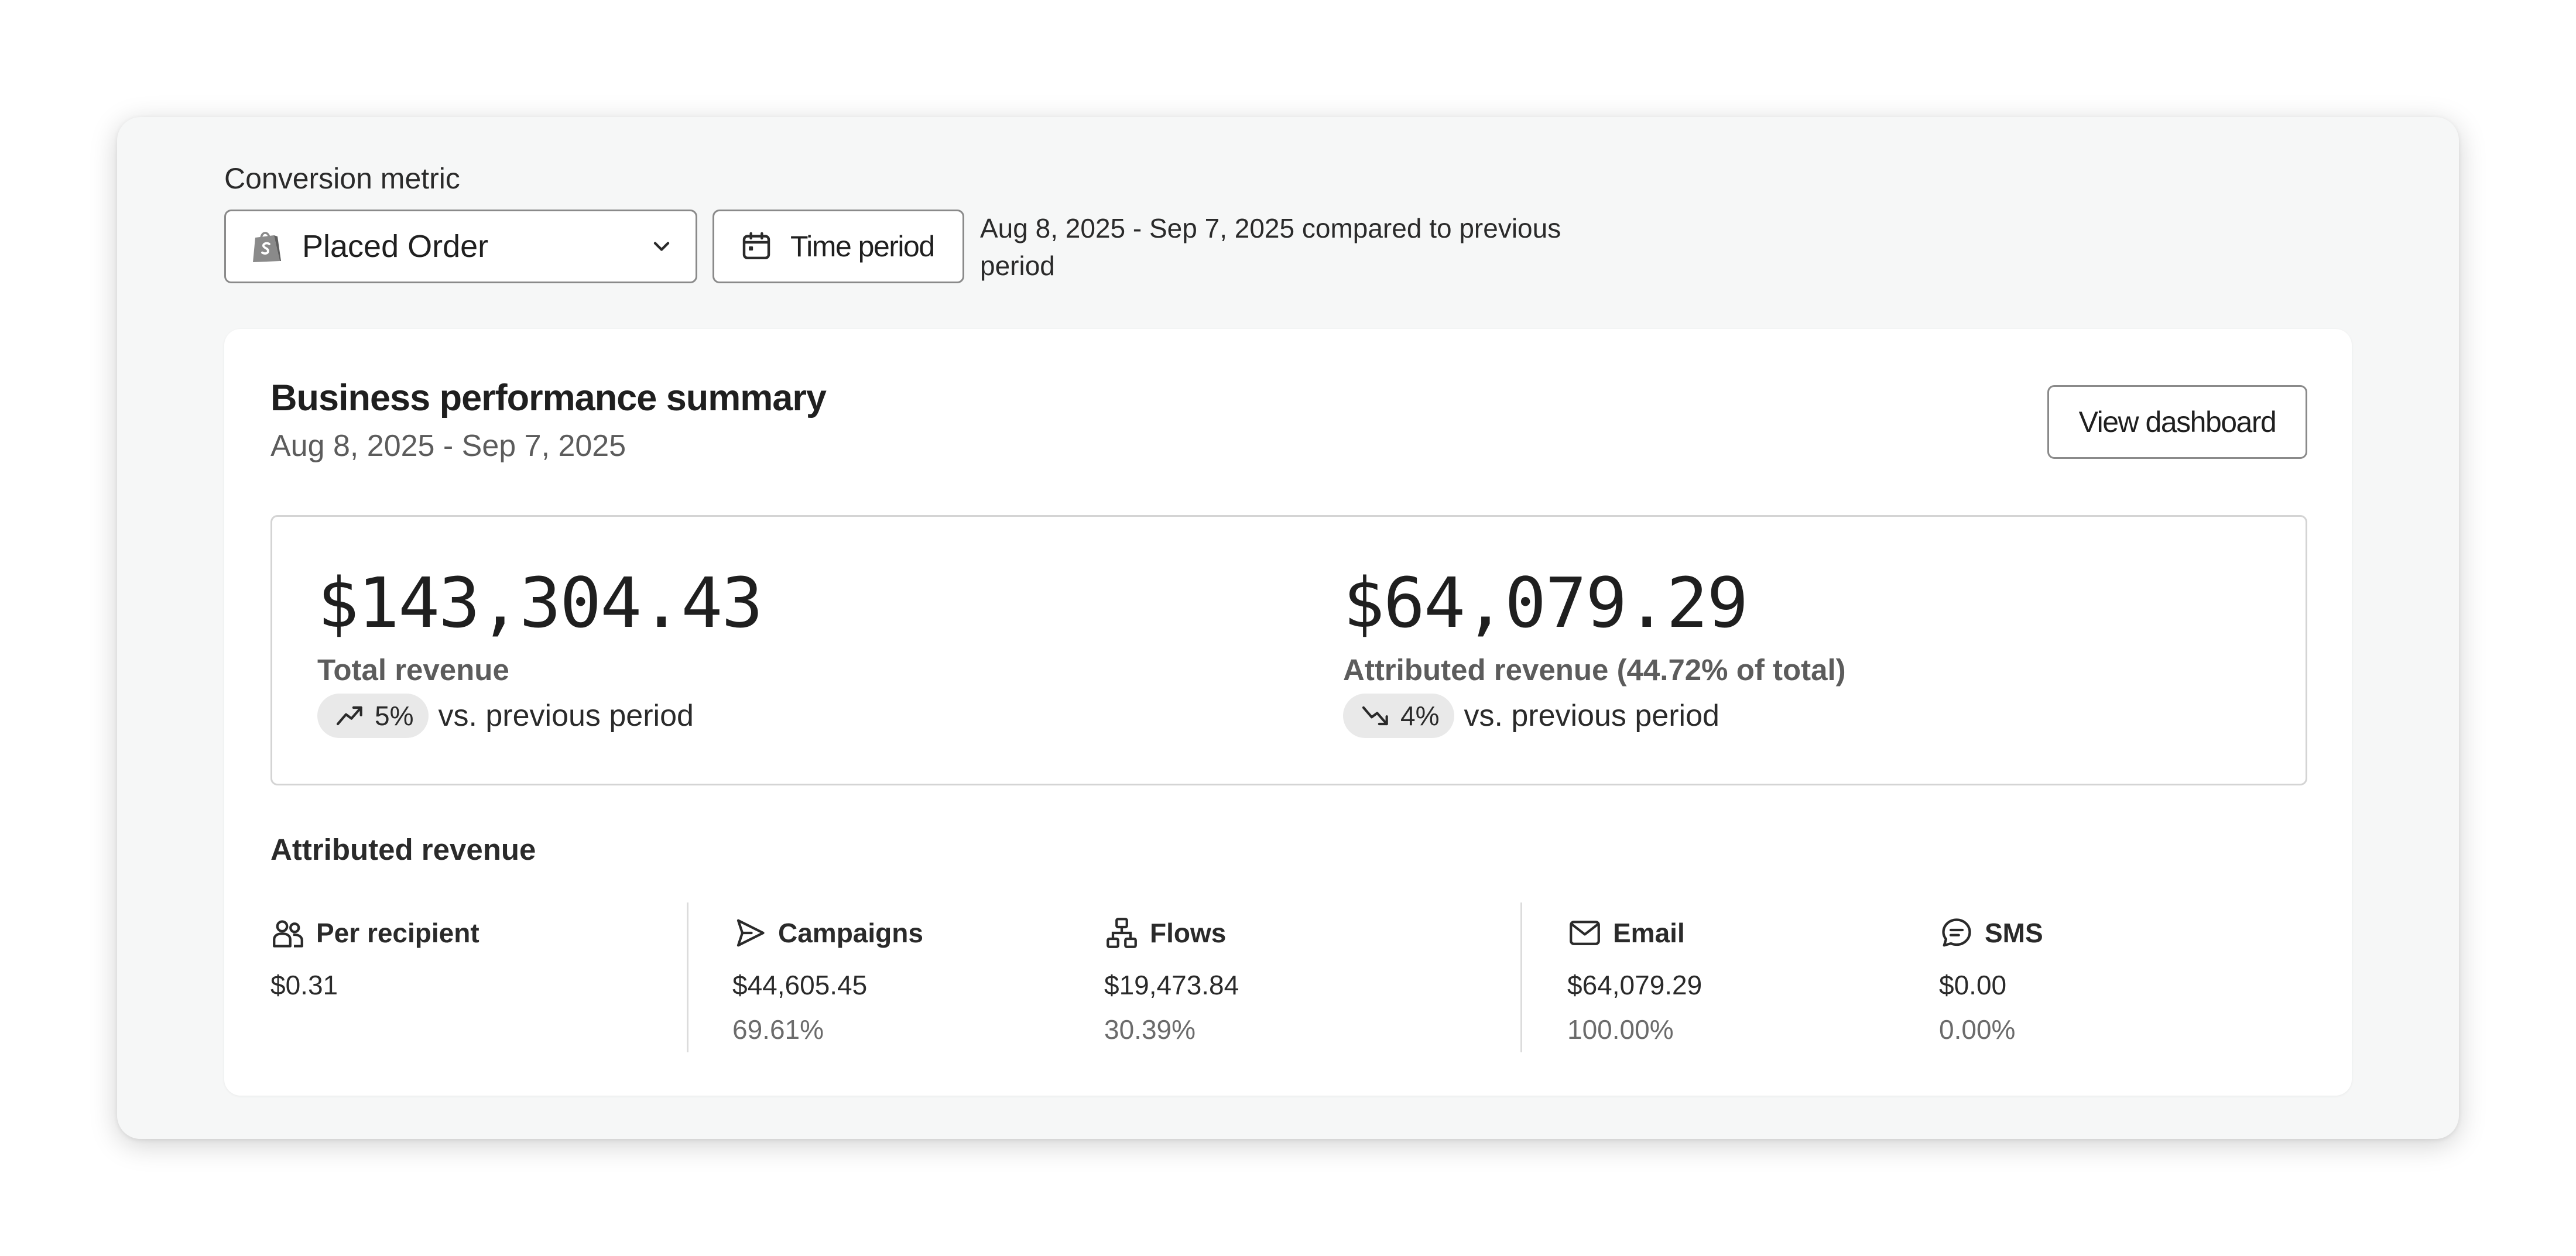  What do you see at coordinates (850, 933) in the screenshot?
I see `stat-label: Campaigns` at bounding box center [850, 933].